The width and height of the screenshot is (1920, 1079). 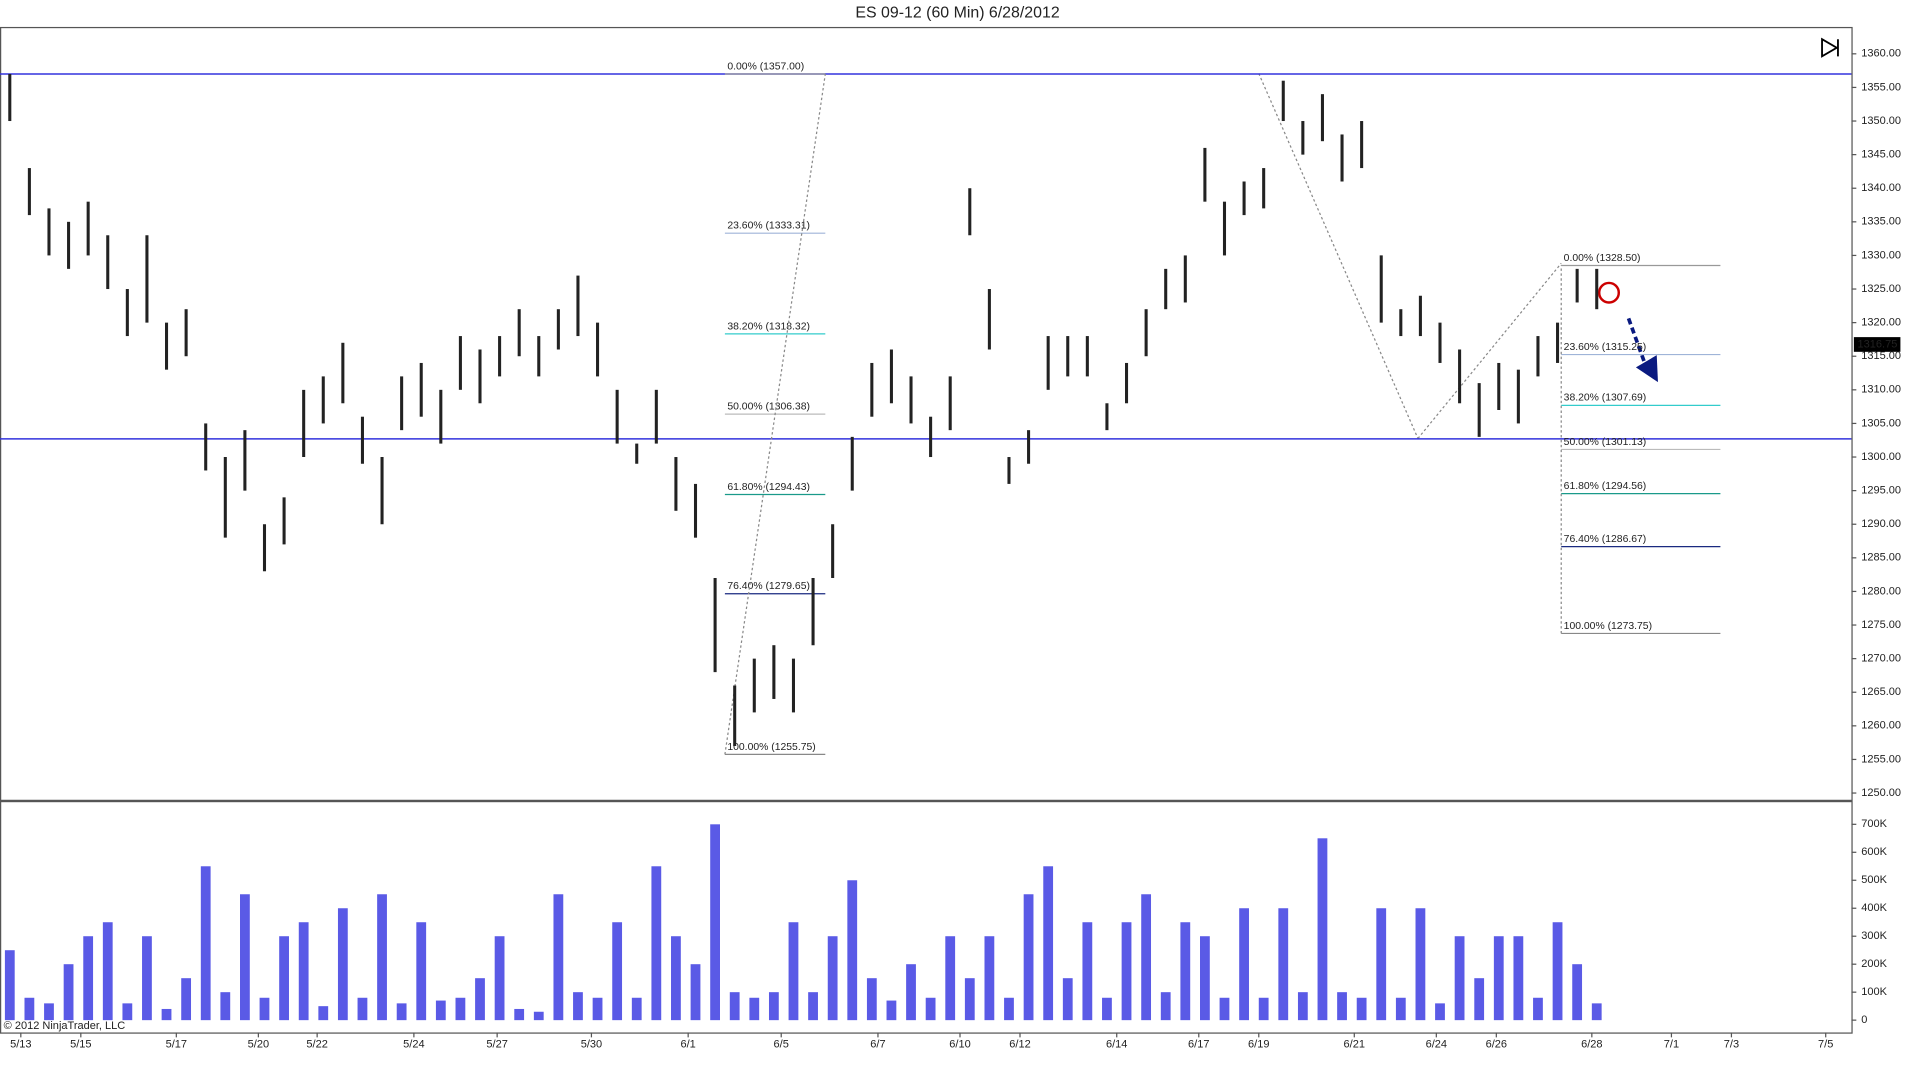 I want to click on y-tick-label: 1335.00, so click(x=1881, y=222).